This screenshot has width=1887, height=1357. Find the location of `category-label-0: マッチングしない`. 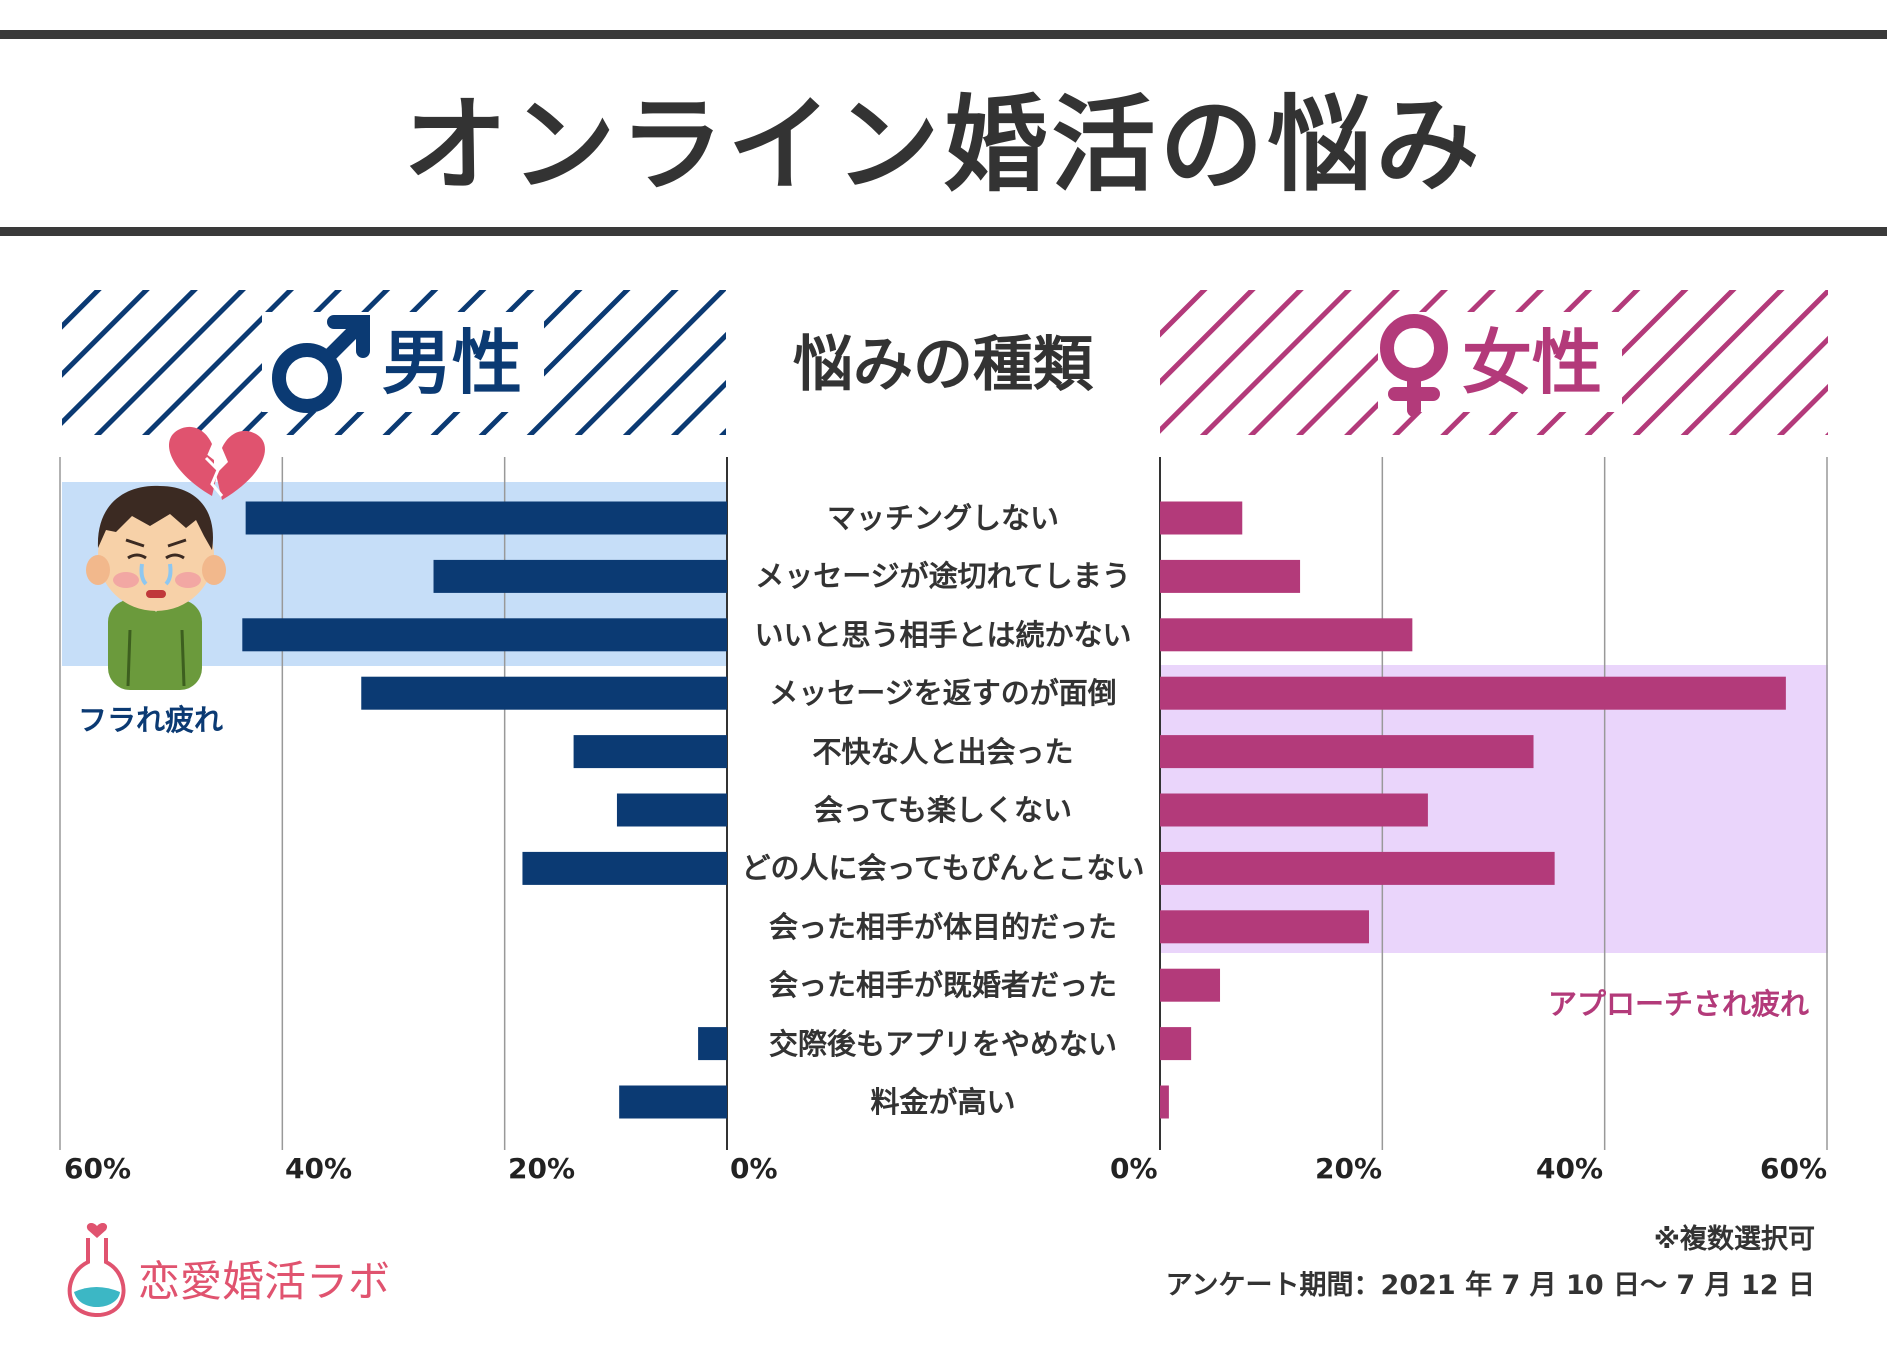

category-label-0: マッチングしない is located at coordinates (942, 518).